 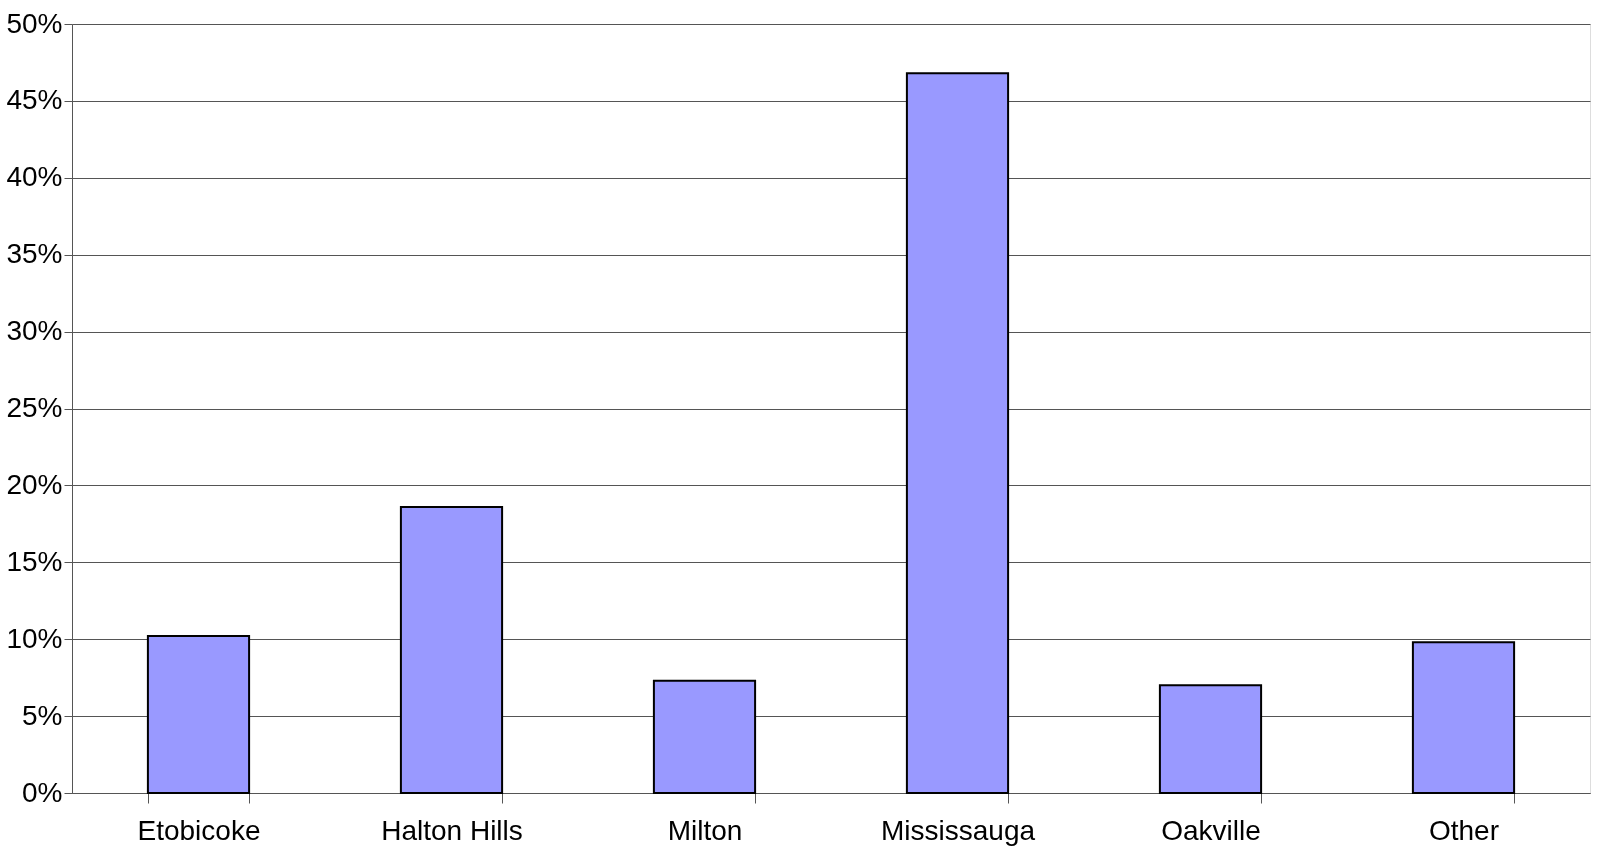 I want to click on y-tick-label: 45%, so click(x=34, y=100).